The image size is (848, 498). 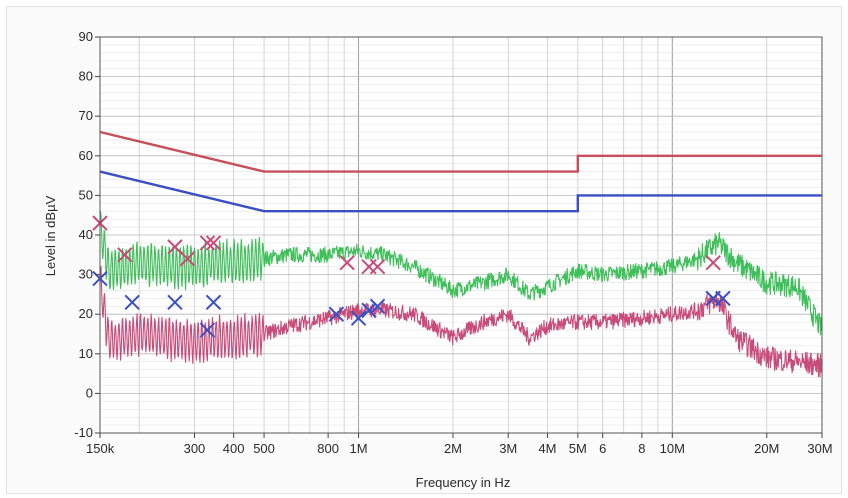 What do you see at coordinates (264, 448) in the screenshot?
I see `x-tick-label: 500` at bounding box center [264, 448].